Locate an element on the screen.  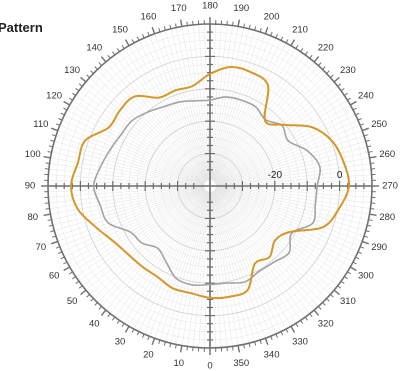
angle-label: 60 is located at coordinates (54, 276).